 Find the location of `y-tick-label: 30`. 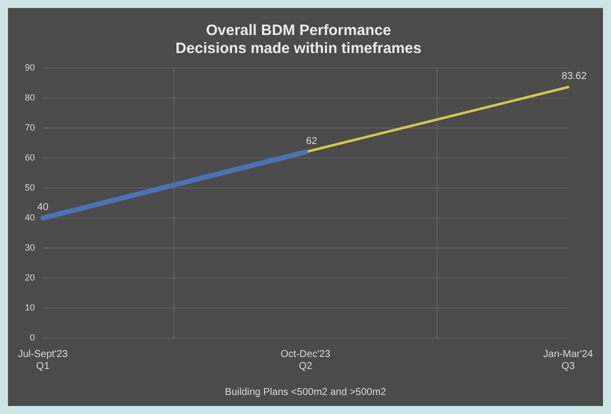

y-tick-label: 30 is located at coordinates (29, 247).